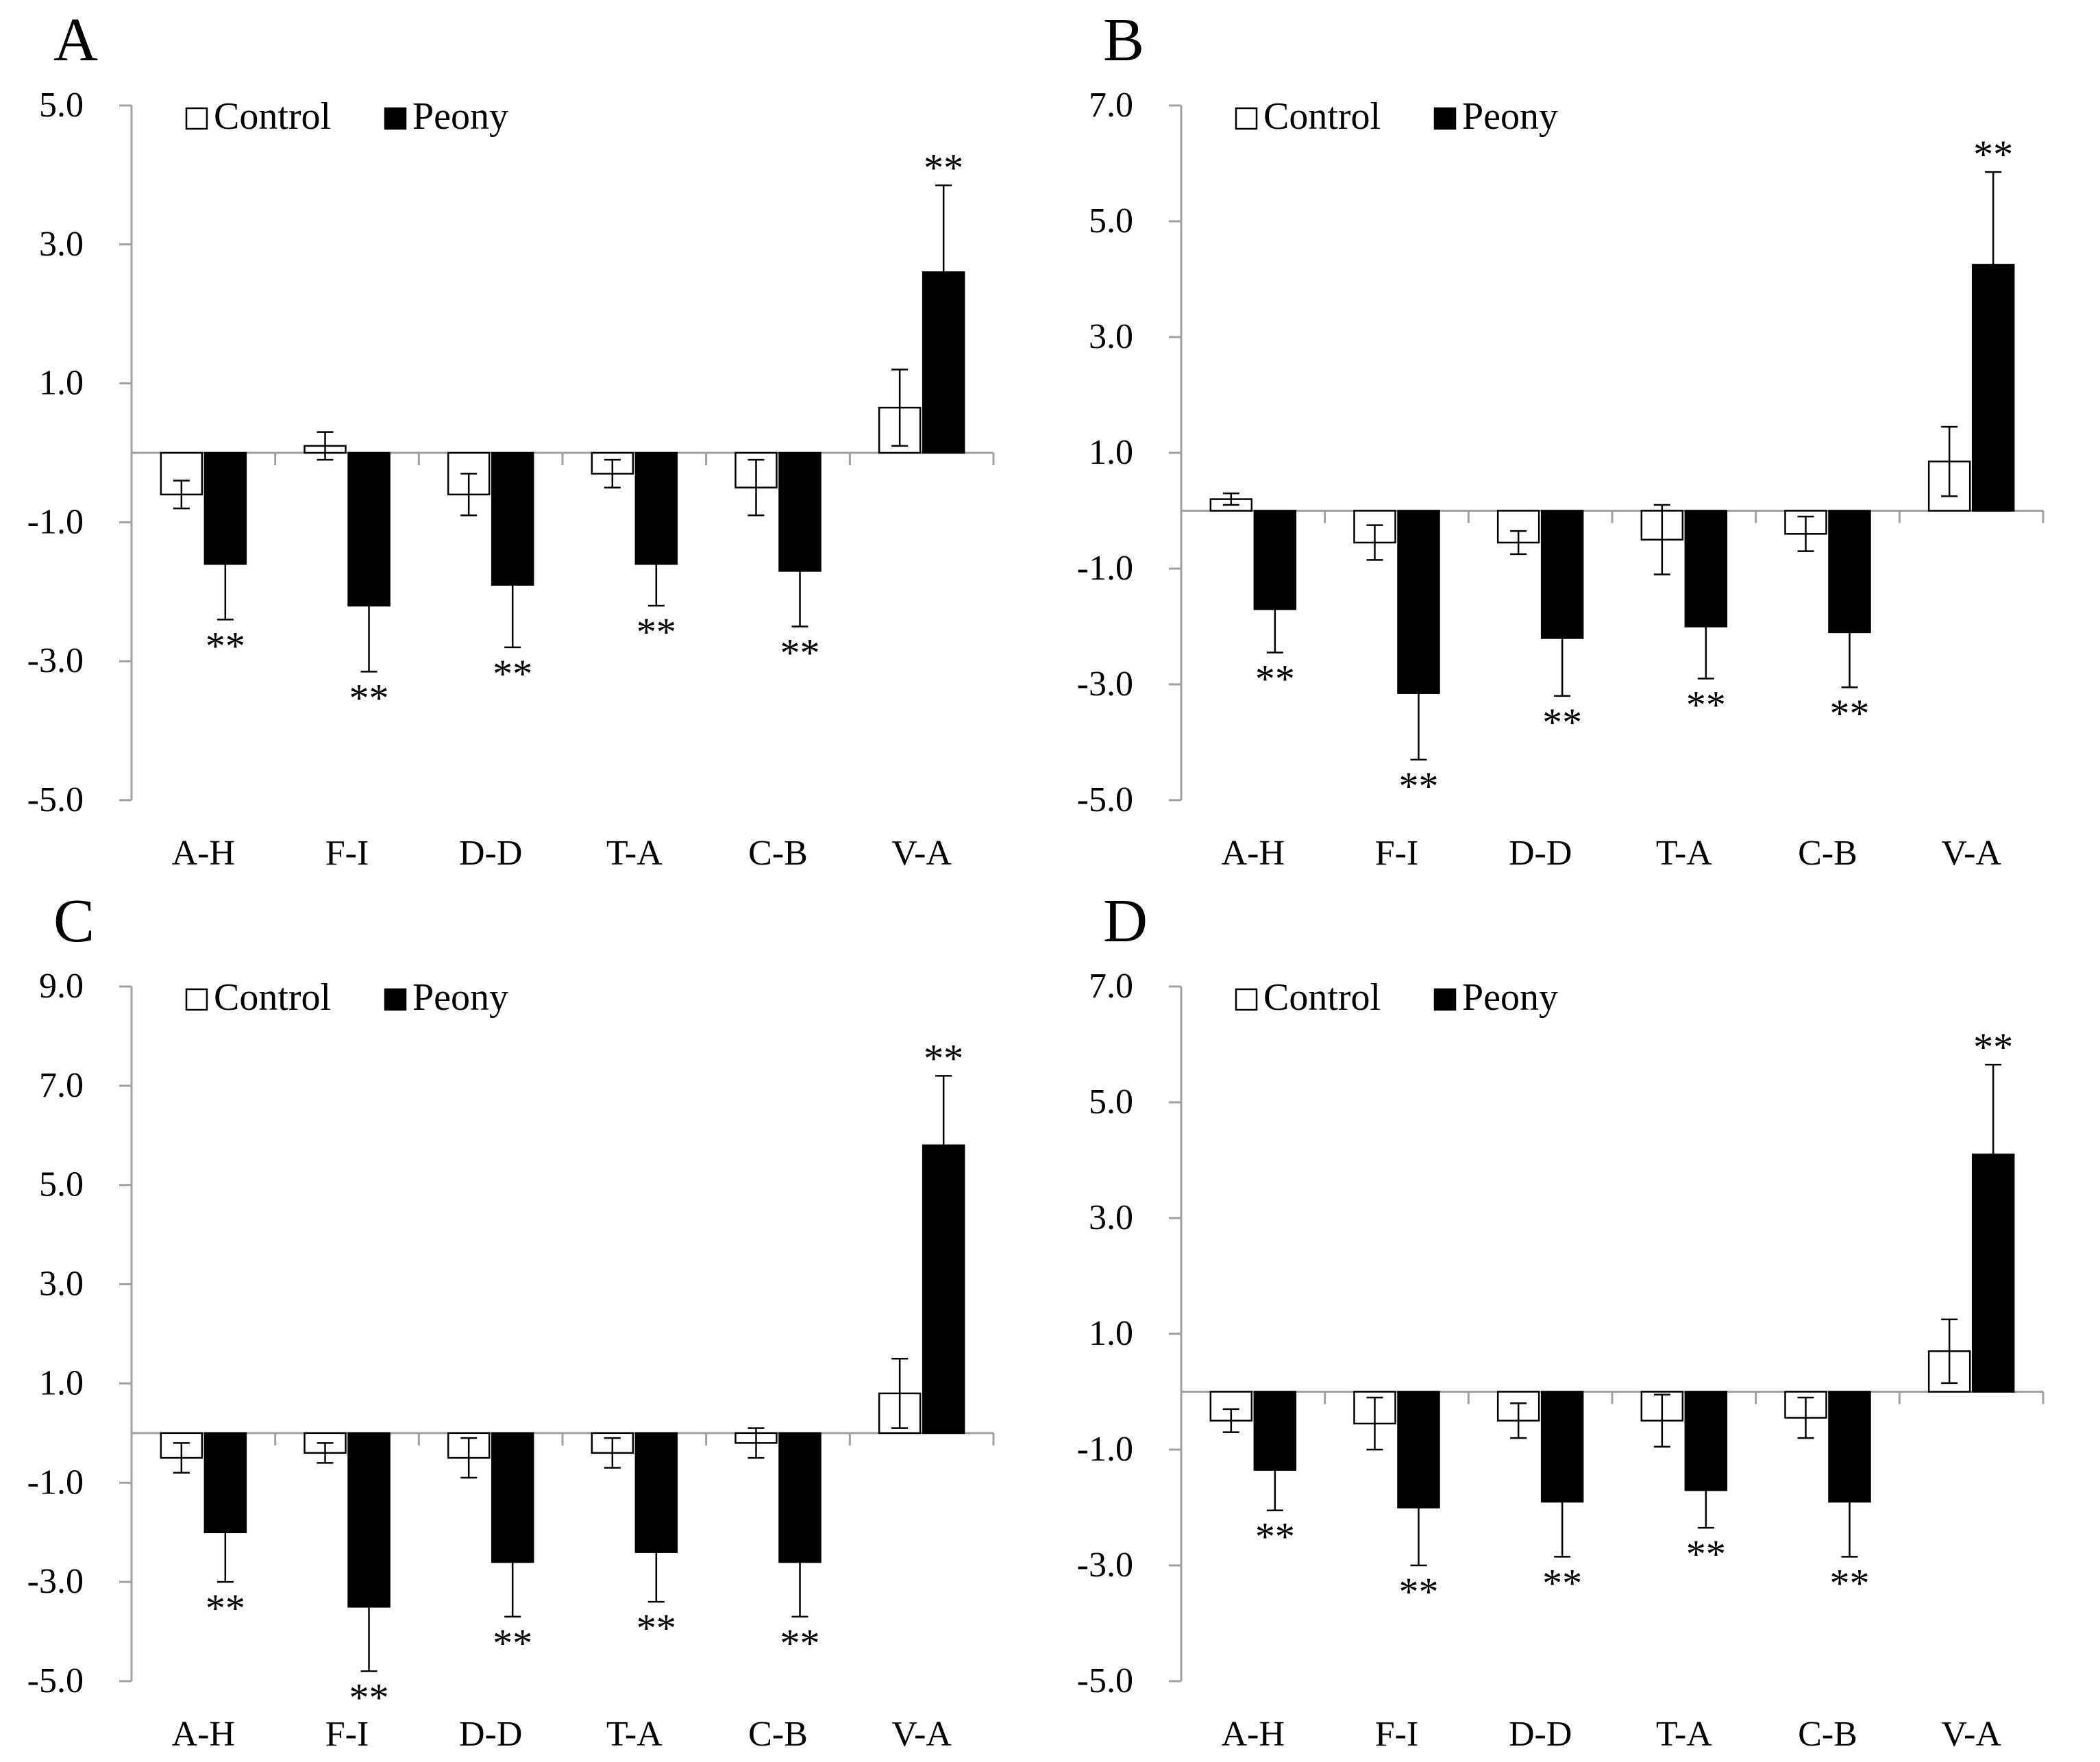  Describe the element at coordinates (369, 1520) in the screenshot. I see `panel-c-bar-peony-f-i` at that location.